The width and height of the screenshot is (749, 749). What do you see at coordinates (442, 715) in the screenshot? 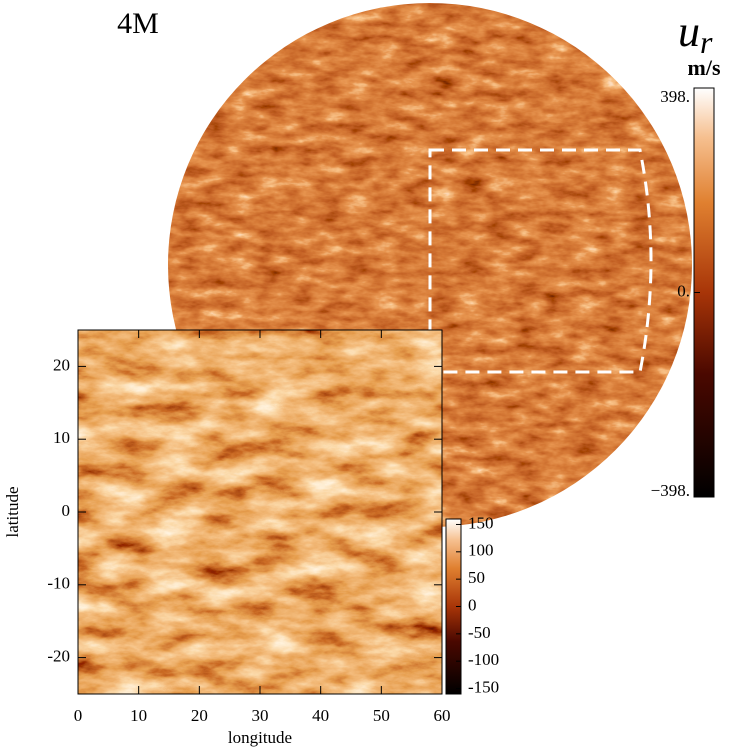
I see `x-tick-label: 60` at bounding box center [442, 715].